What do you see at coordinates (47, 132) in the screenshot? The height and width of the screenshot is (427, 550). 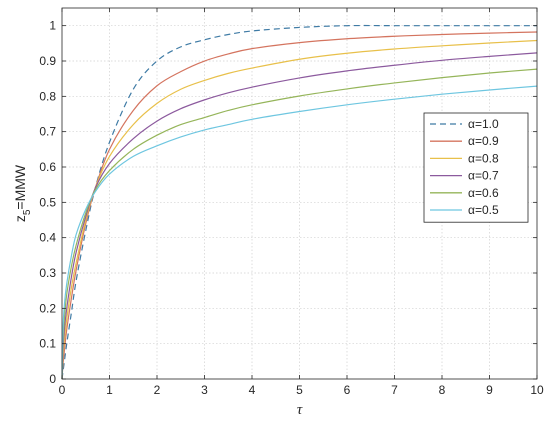 I see `y-tick-label: 0.7` at bounding box center [47, 132].